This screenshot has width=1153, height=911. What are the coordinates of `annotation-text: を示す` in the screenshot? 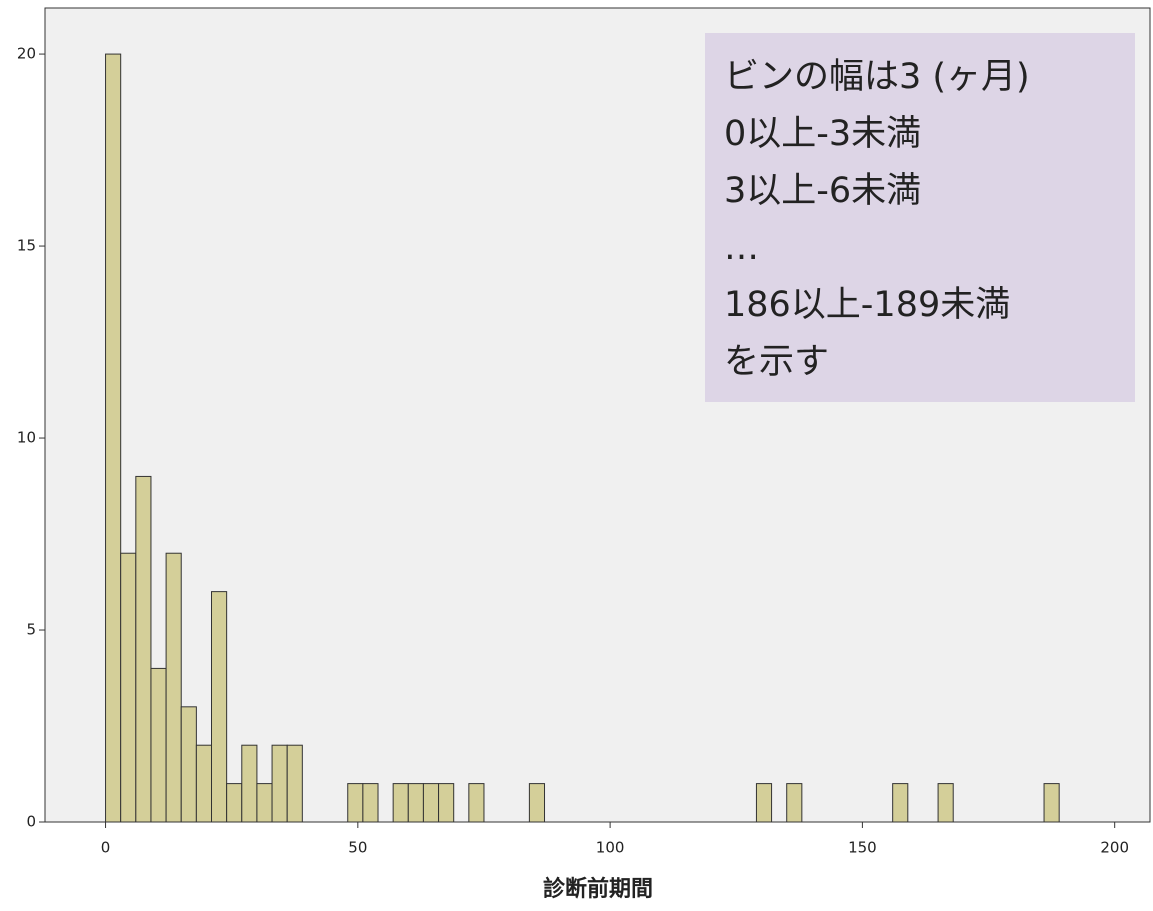 It's located at (776, 362).